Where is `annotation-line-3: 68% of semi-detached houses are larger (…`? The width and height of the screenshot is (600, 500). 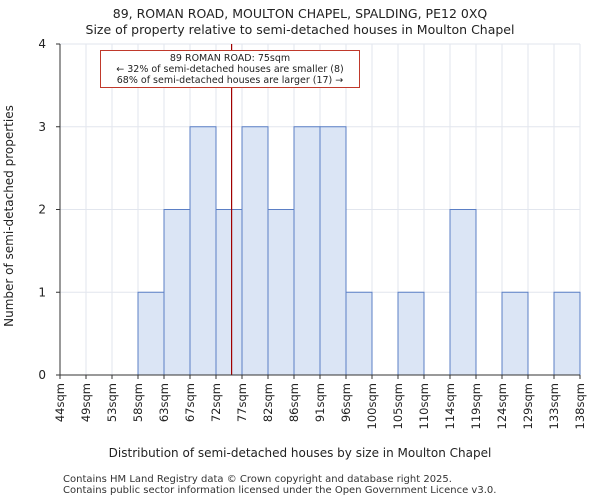 annotation-line-3: 68% of semi-detached houses are larger (… is located at coordinates (230, 80).